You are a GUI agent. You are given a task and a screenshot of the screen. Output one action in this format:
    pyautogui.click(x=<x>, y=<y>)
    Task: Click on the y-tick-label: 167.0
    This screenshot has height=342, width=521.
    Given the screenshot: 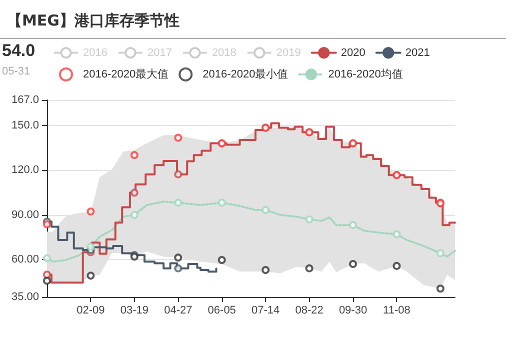 What is the action you would take?
    pyautogui.click(x=25, y=100)
    